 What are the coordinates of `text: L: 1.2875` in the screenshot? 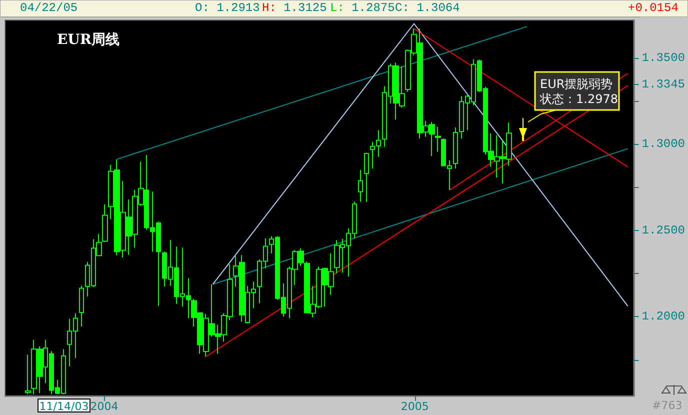 It's located at (362, 8).